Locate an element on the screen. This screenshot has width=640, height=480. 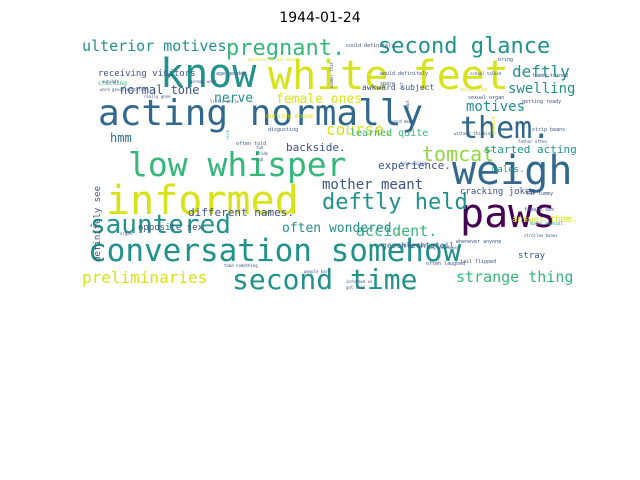
word-definitely-see: cracking jokes is located at coordinates (498, 192).